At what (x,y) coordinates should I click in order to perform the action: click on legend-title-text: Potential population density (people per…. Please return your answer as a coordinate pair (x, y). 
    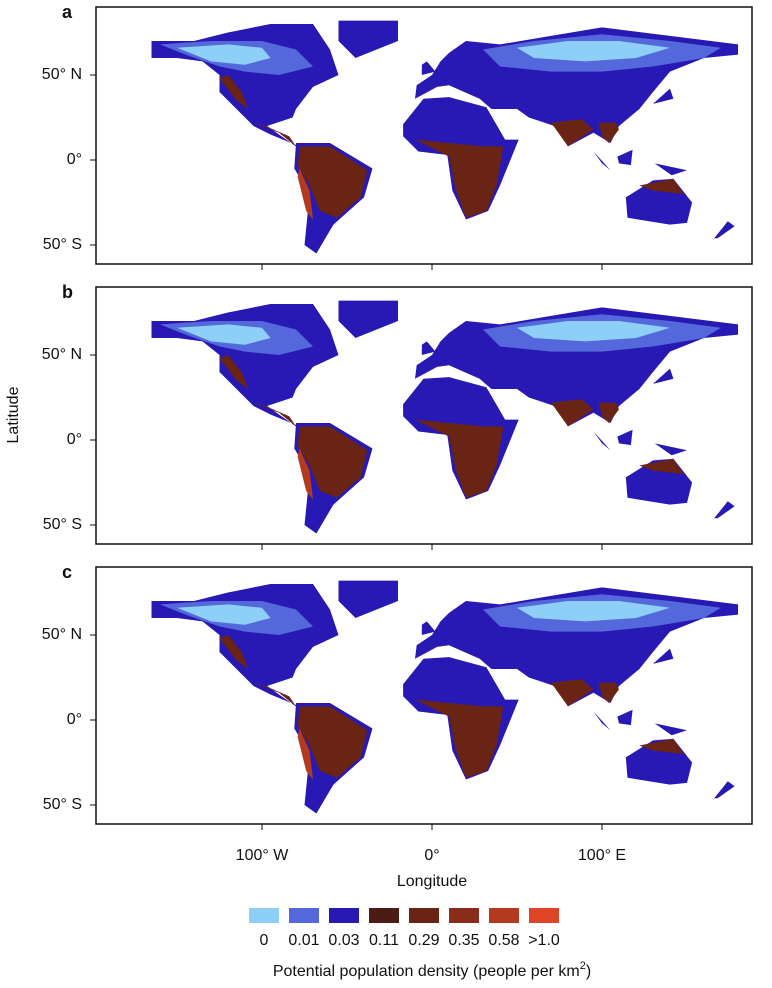
    Looking at the image, I should click on (426, 971).